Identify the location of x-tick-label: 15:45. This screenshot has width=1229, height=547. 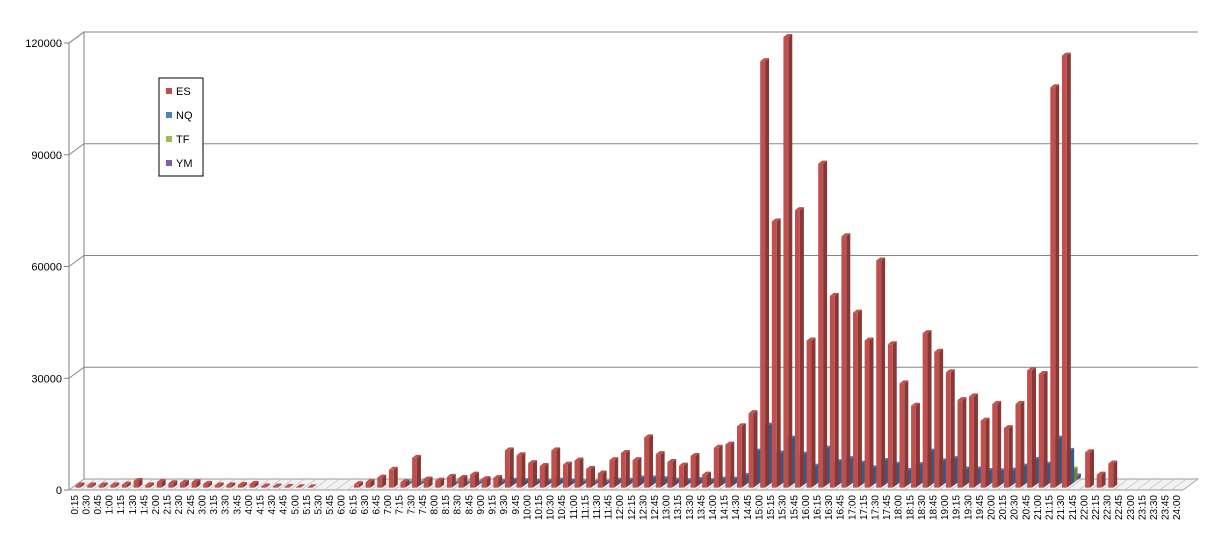
(794, 507).